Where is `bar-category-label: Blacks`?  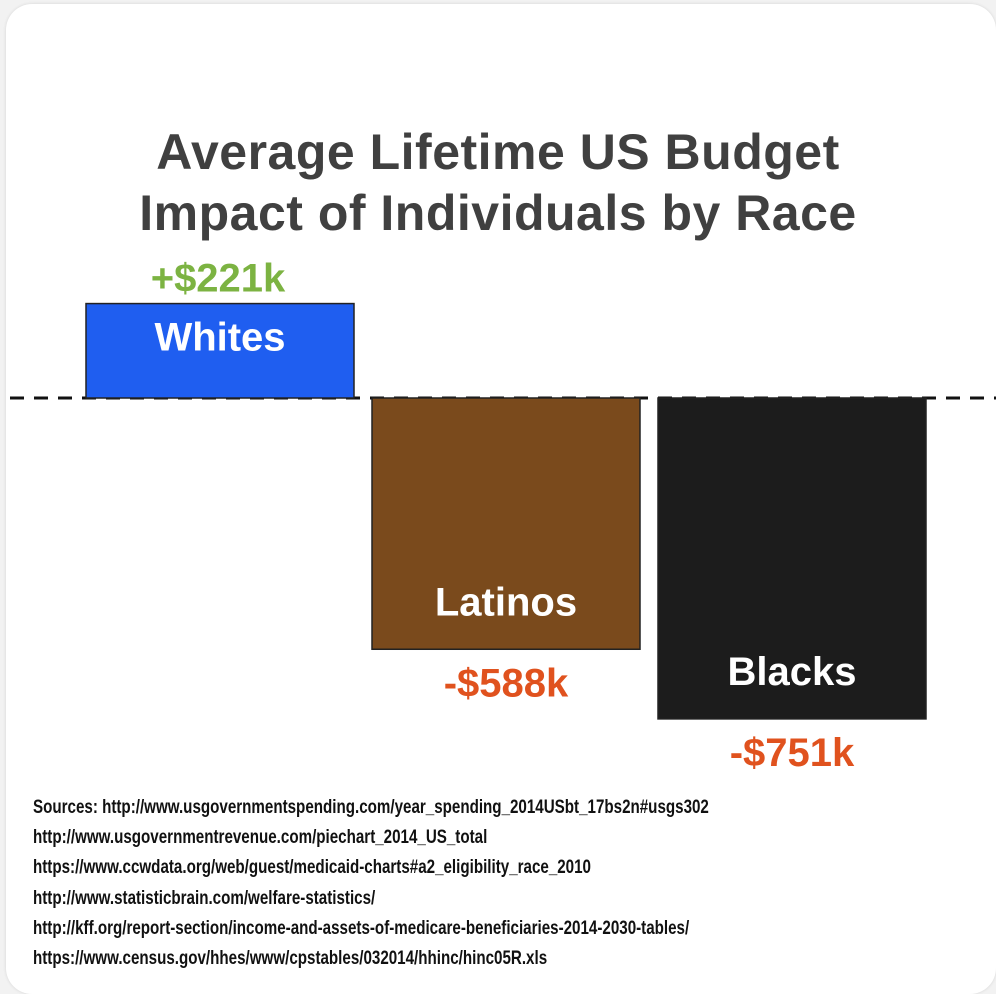
bar-category-label: Blacks is located at coordinates (792, 672).